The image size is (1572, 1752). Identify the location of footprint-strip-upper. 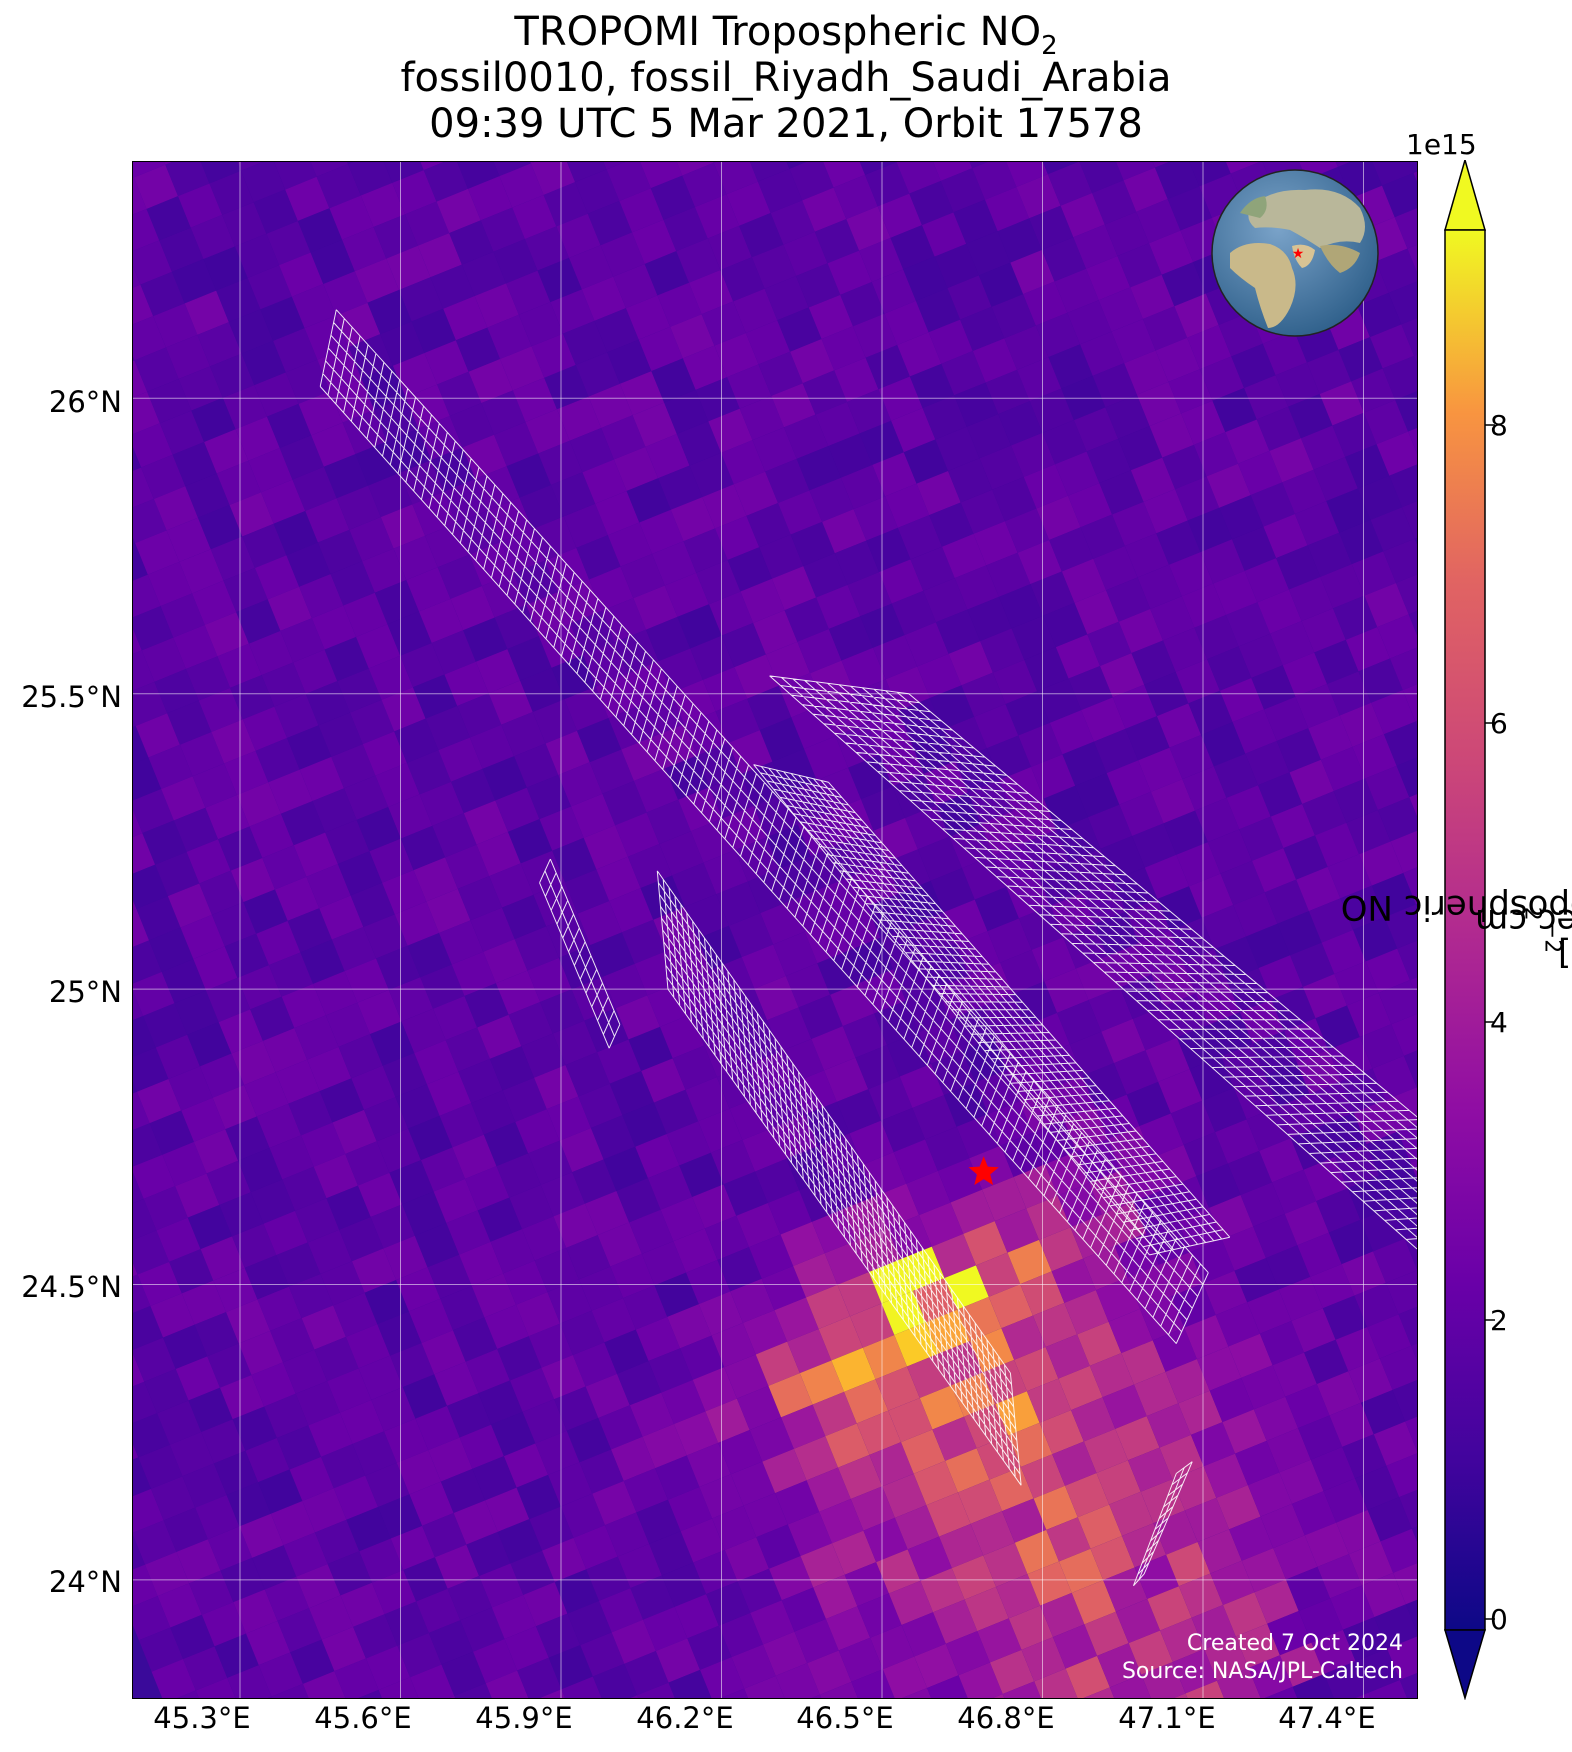
(1093, 962).